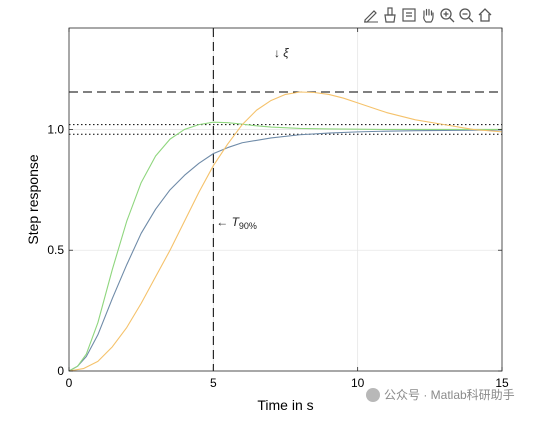 The image size is (552, 421). Describe the element at coordinates (55, 129) in the screenshot. I see `y-tick-label: 1.0` at that location.